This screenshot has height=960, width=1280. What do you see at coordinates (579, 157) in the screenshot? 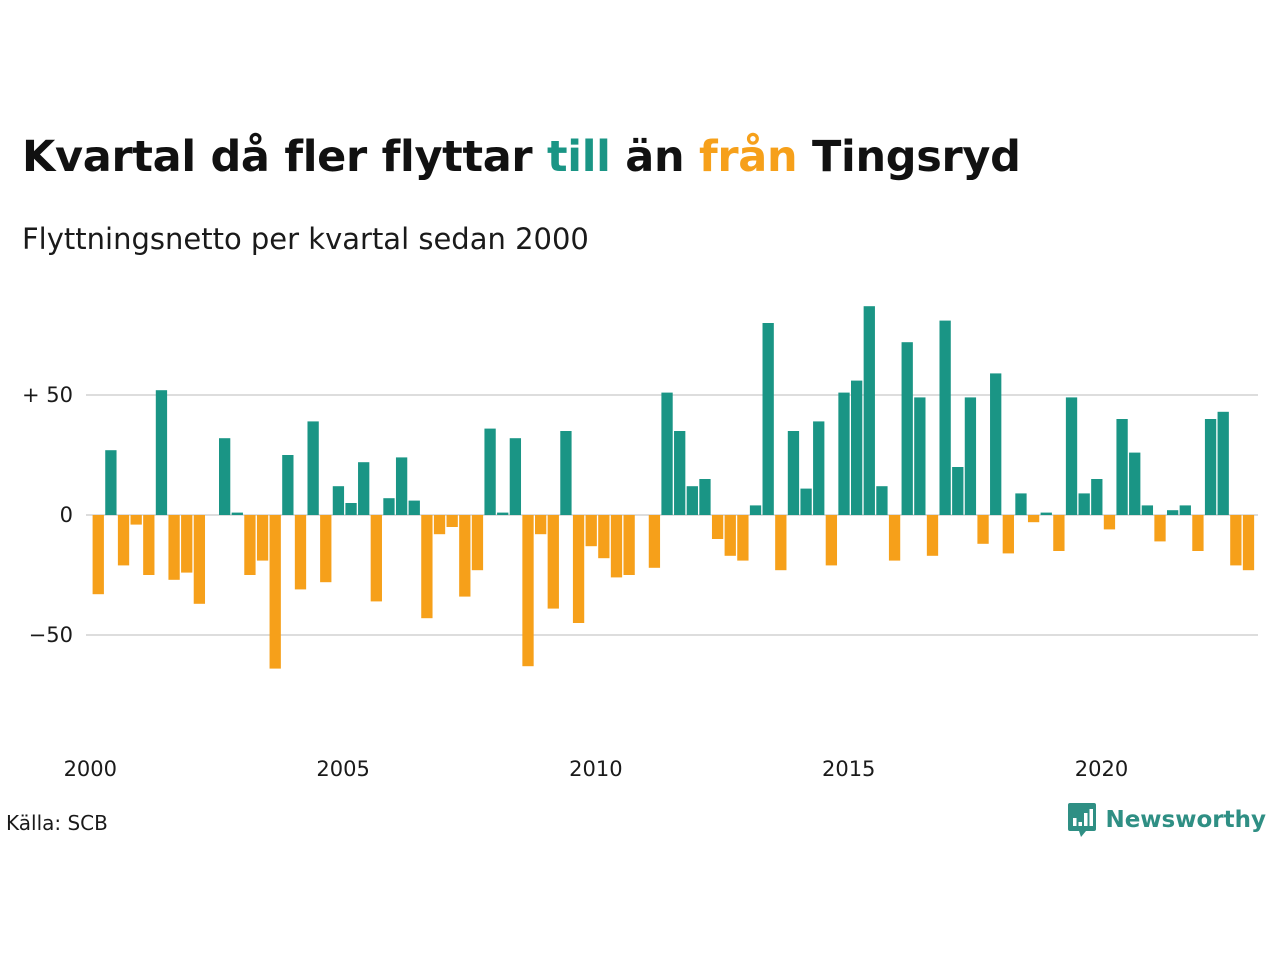
I see `title-word-till: till` at bounding box center [579, 157].